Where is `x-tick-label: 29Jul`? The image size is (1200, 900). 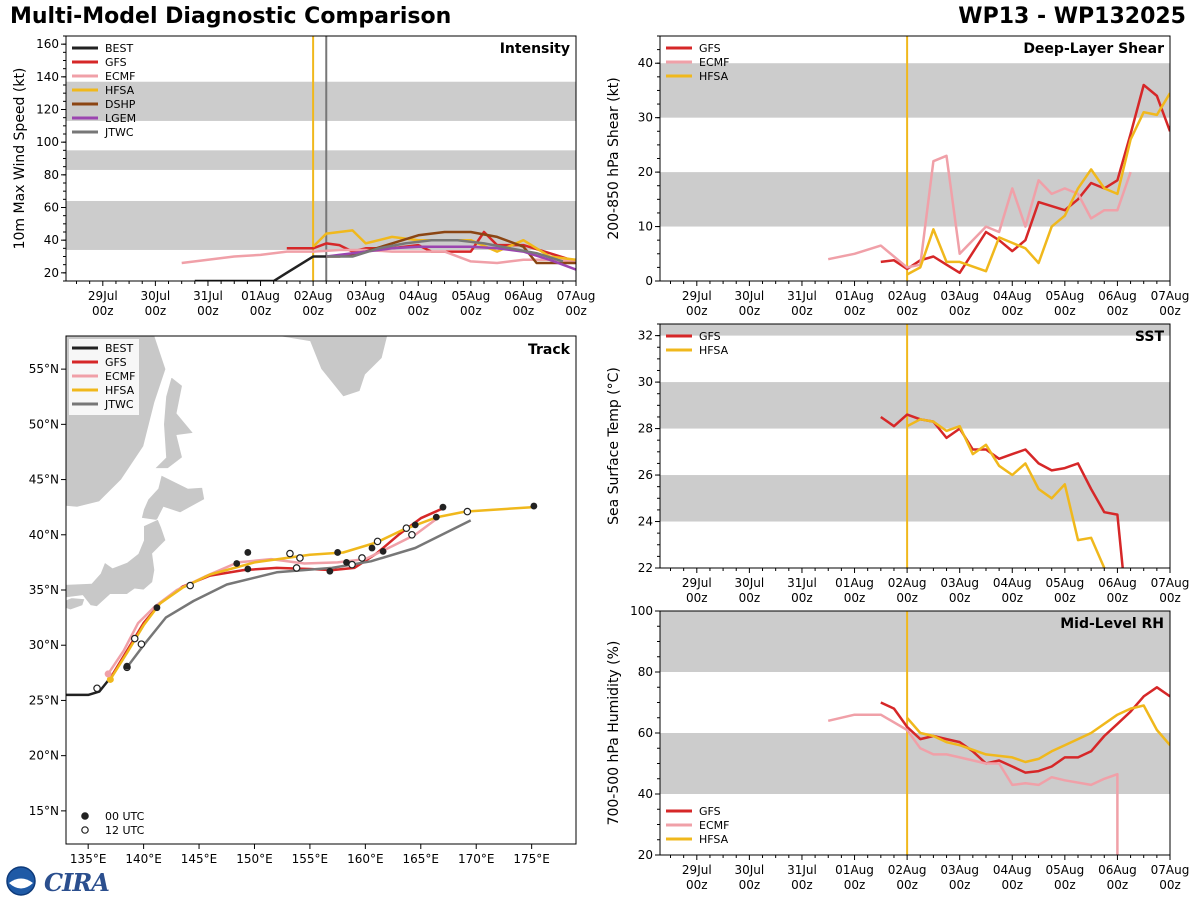
x-tick-label: 29Jul is located at coordinates (697, 296).